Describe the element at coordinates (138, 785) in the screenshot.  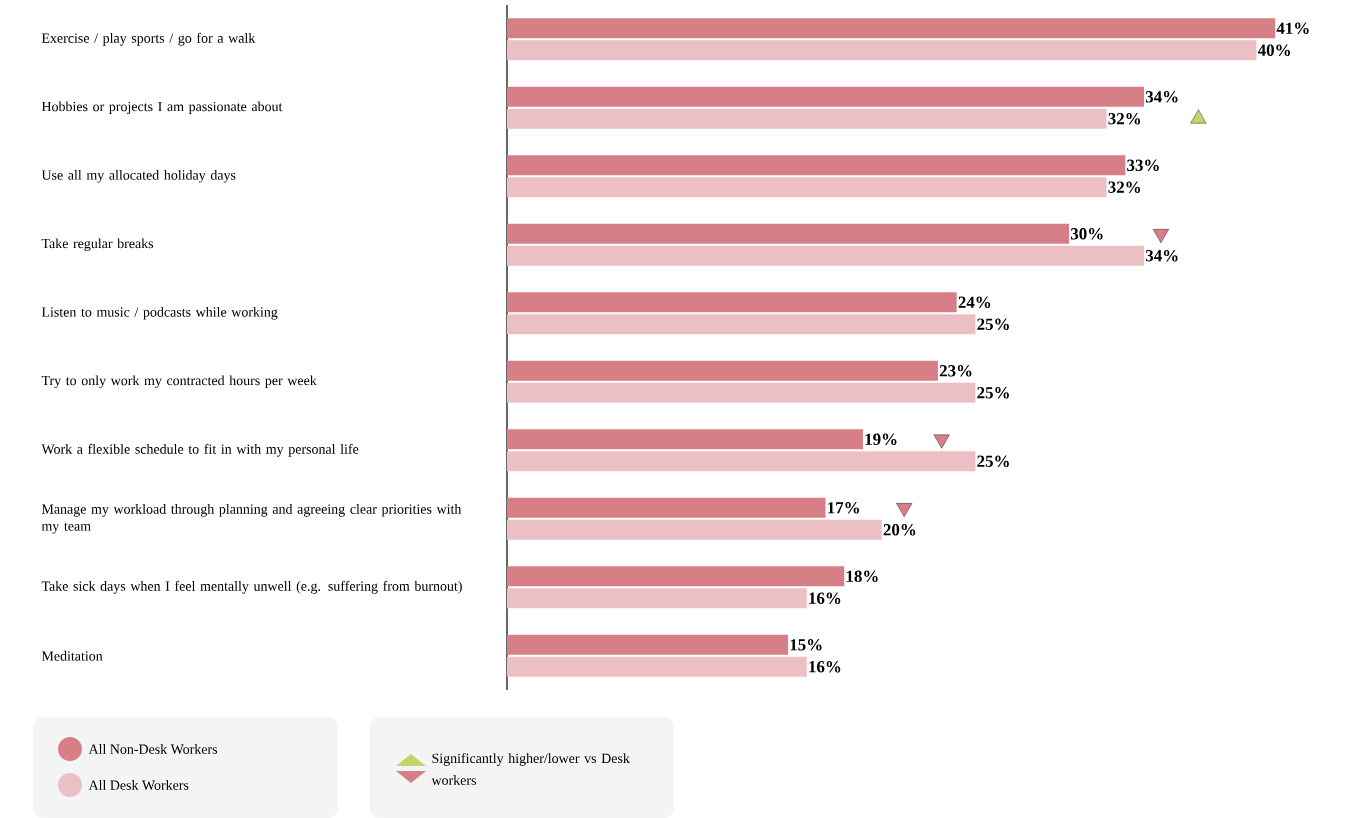
I see `legend-label: All Desk Workers` at that location.